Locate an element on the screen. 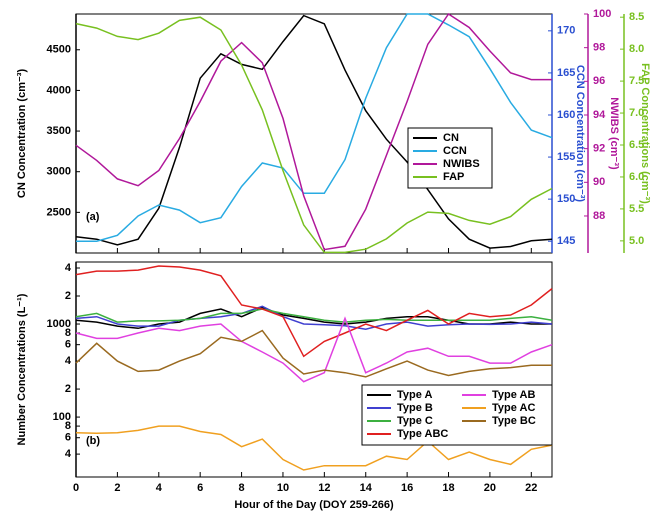  x-tick-label: 6 is located at coordinates (200, 488).